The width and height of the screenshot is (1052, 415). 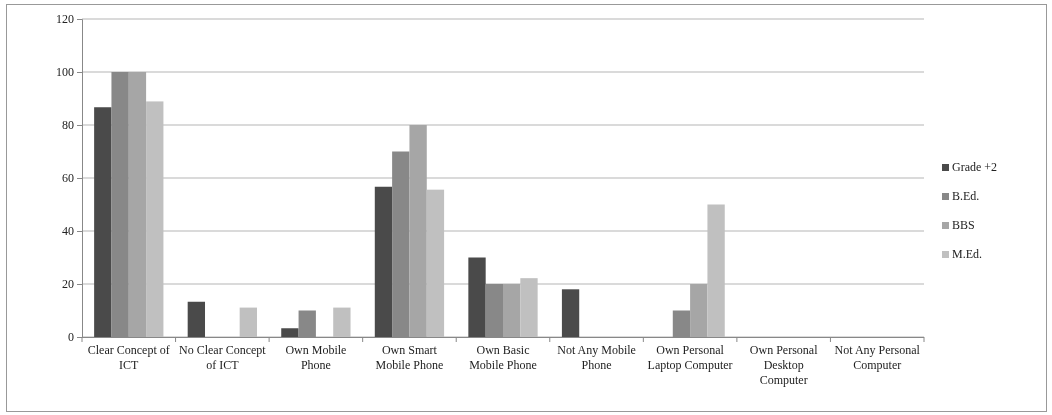 What do you see at coordinates (963, 225) in the screenshot?
I see `legend-label: BBS` at bounding box center [963, 225].